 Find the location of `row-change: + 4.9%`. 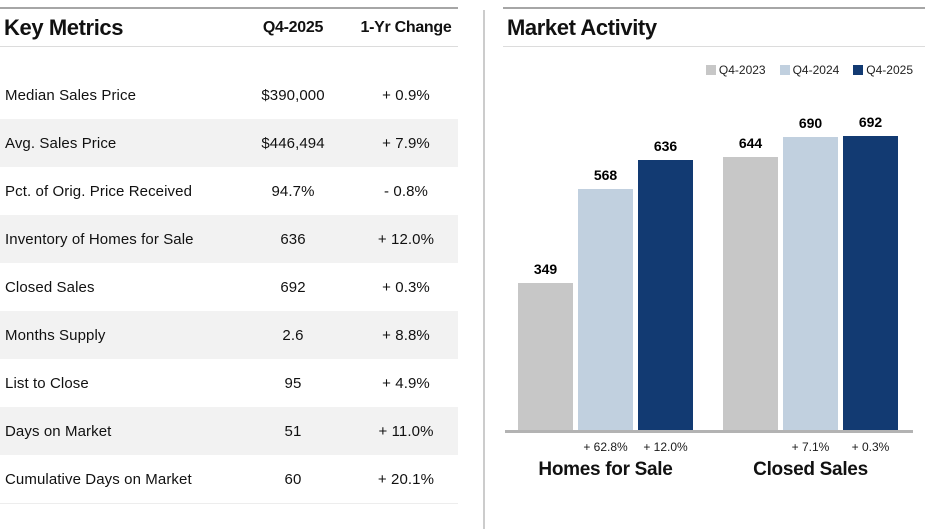

row-change: + 4.9% is located at coordinates (406, 383).